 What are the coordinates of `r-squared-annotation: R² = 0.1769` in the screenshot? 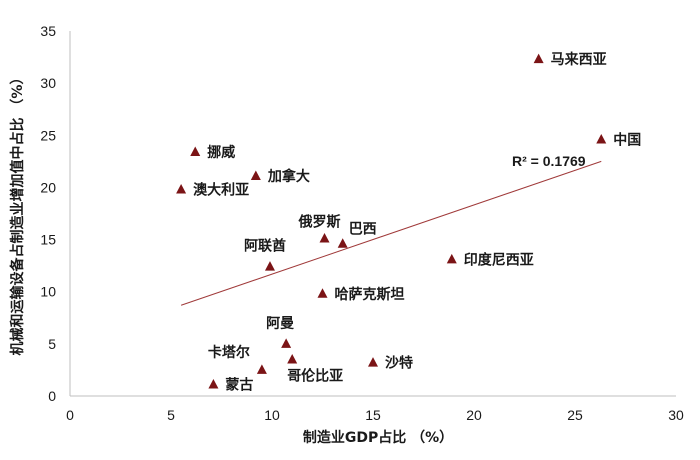 It's located at (549, 161).